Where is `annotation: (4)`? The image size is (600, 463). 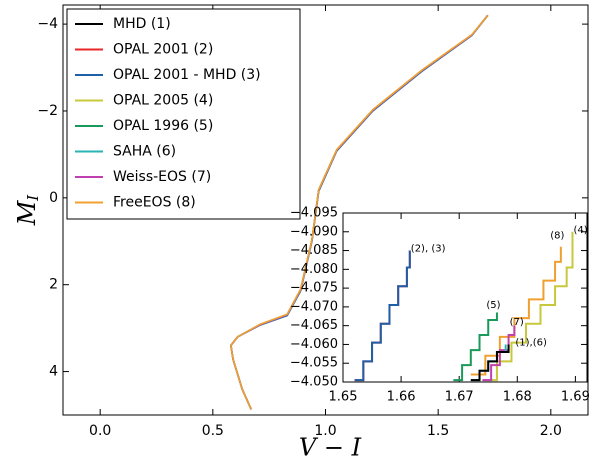
annotation: (4) is located at coordinates (580, 230).